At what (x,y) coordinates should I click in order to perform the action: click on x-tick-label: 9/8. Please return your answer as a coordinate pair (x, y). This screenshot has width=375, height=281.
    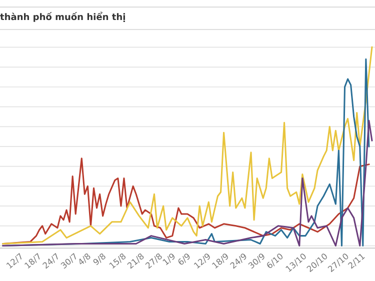
    Looking at the image, I should click on (99, 259).